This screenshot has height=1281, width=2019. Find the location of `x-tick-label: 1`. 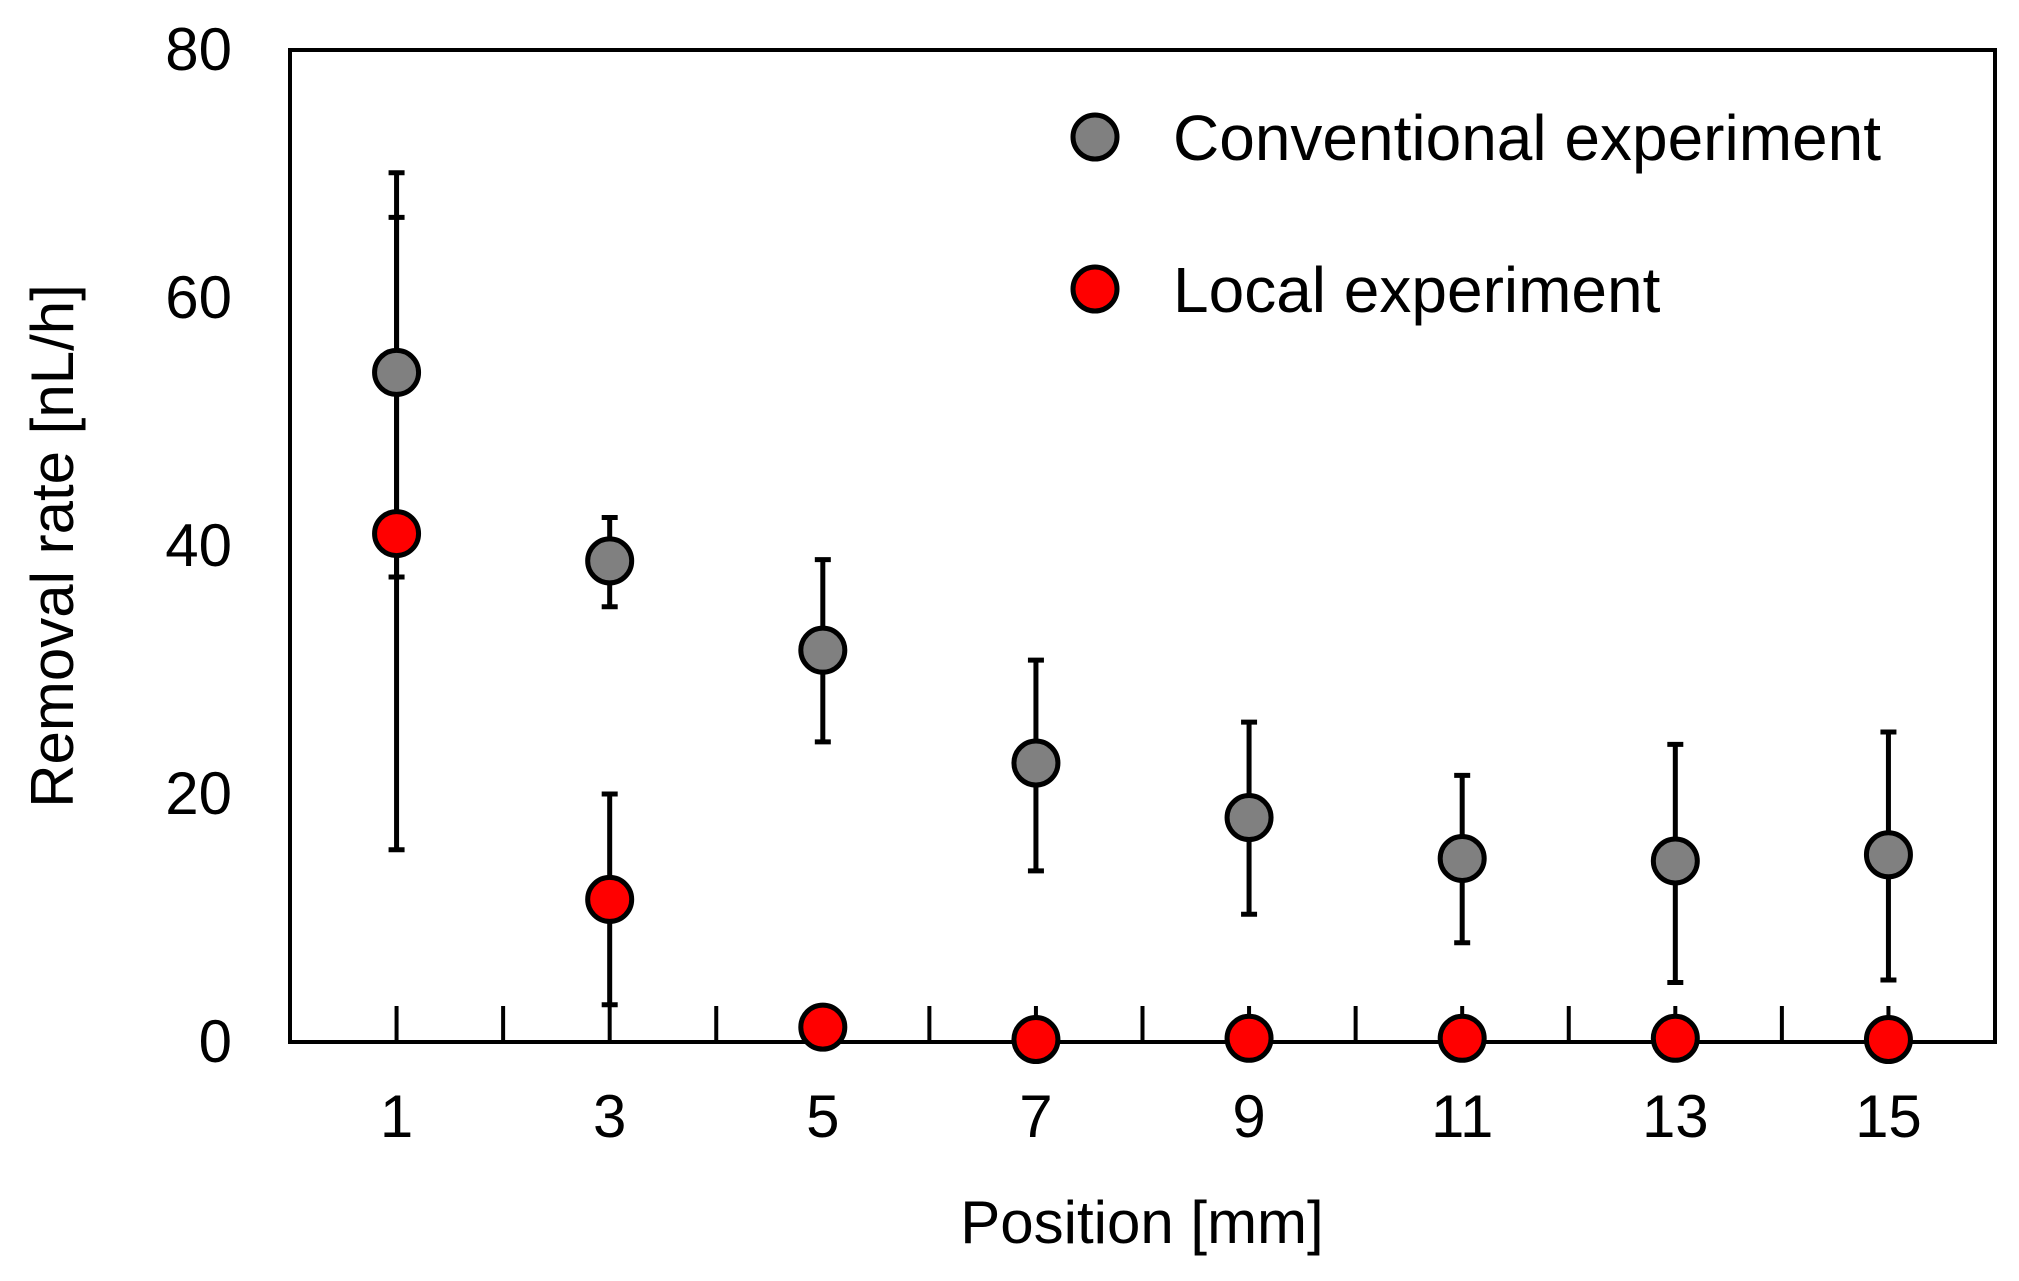

x-tick-label: 1 is located at coordinates (396, 1116).